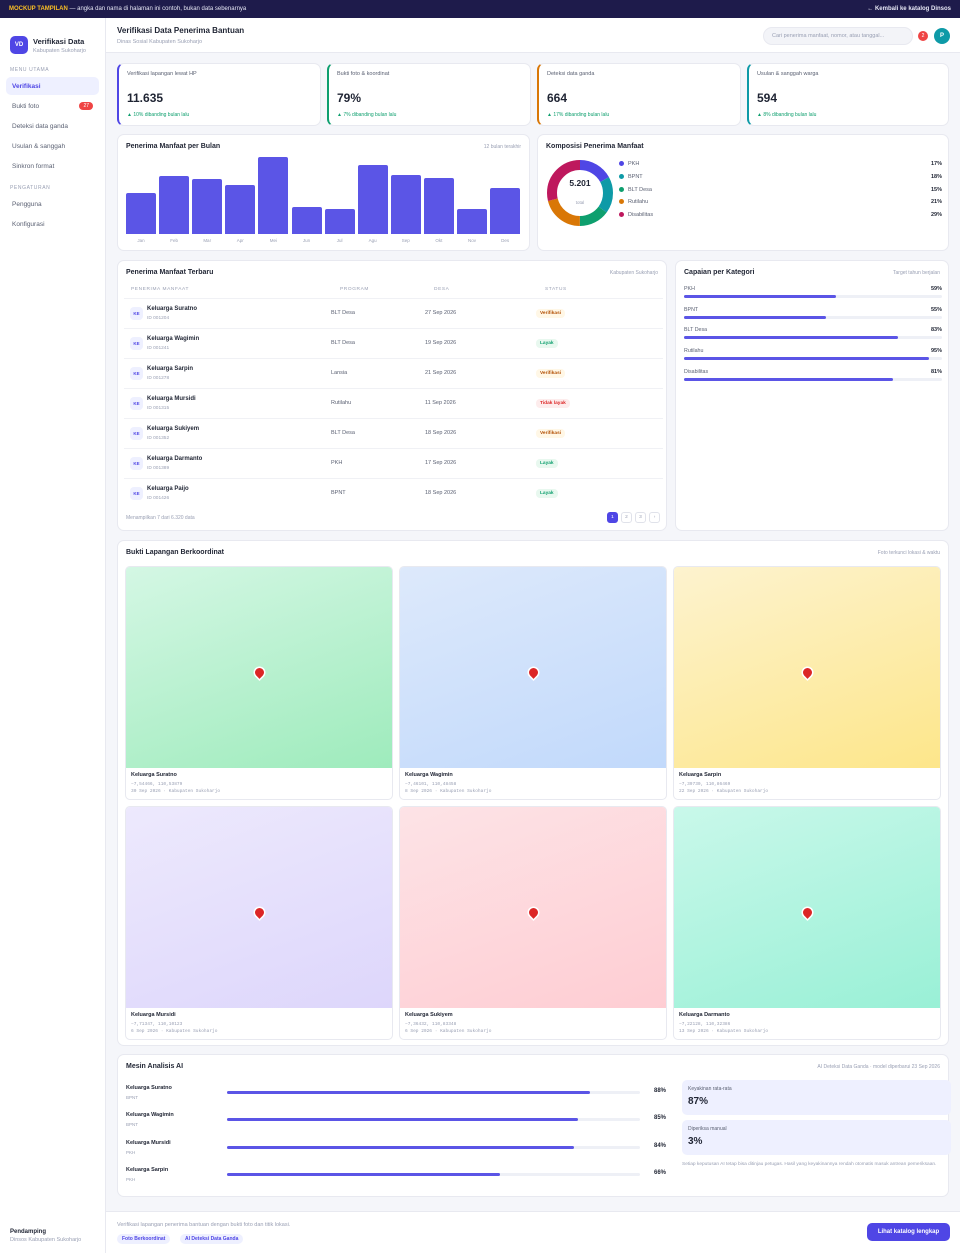 The image size is (960, 1253). I want to click on sidebar-item-konfigurasi: Konfigurasi, so click(52, 224).